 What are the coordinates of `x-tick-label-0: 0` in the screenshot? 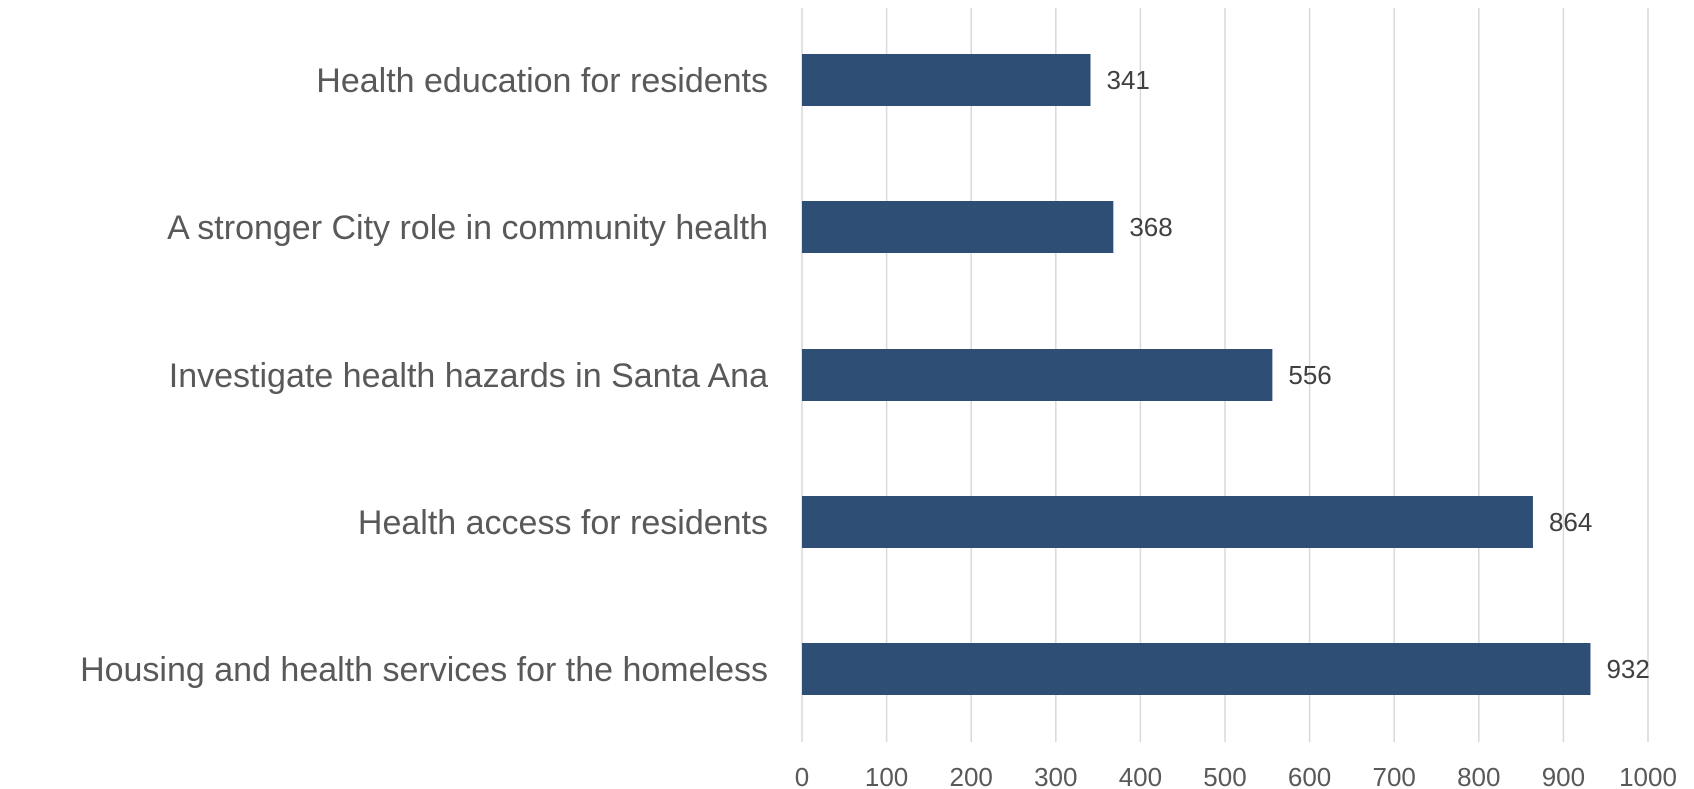 It's located at (802, 775).